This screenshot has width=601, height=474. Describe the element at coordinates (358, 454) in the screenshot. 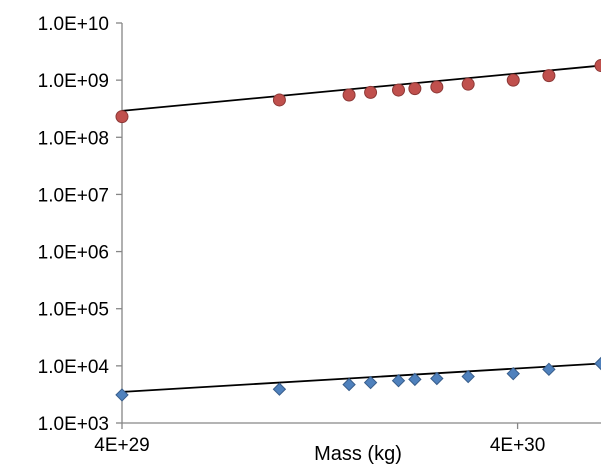

I see `x-axis-title: Mass (kg)` at that location.